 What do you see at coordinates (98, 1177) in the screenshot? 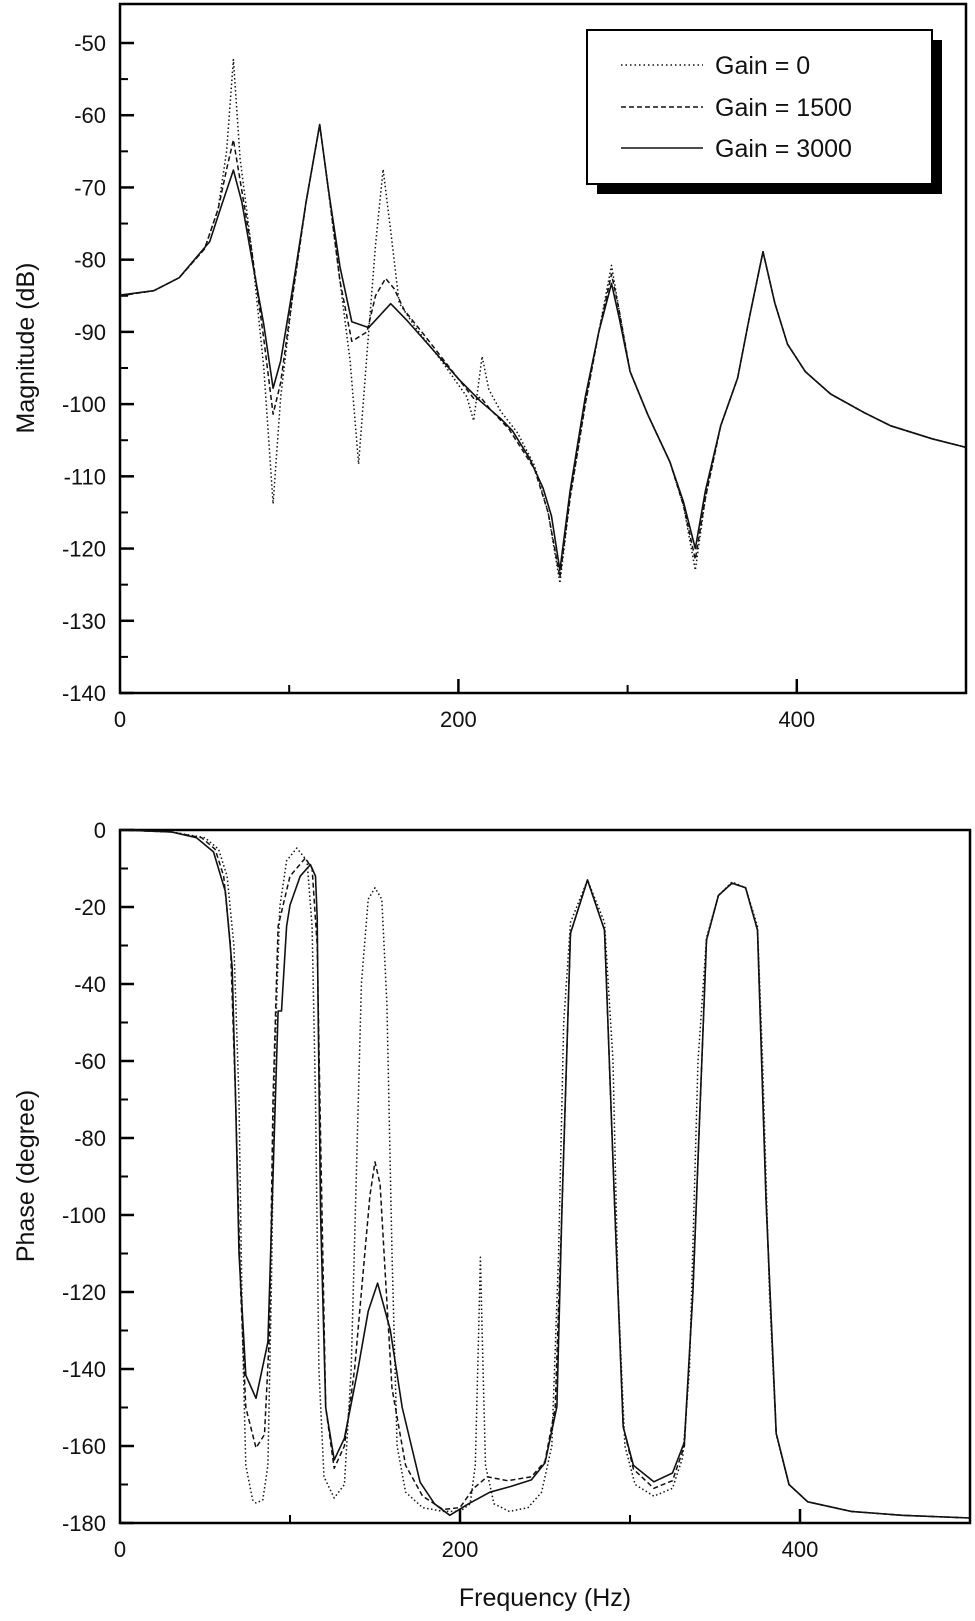
I see `phase-y-ticks: 0 -20 -40 -60 -80 -100 -120 -140 -160 -180` at bounding box center [98, 1177].